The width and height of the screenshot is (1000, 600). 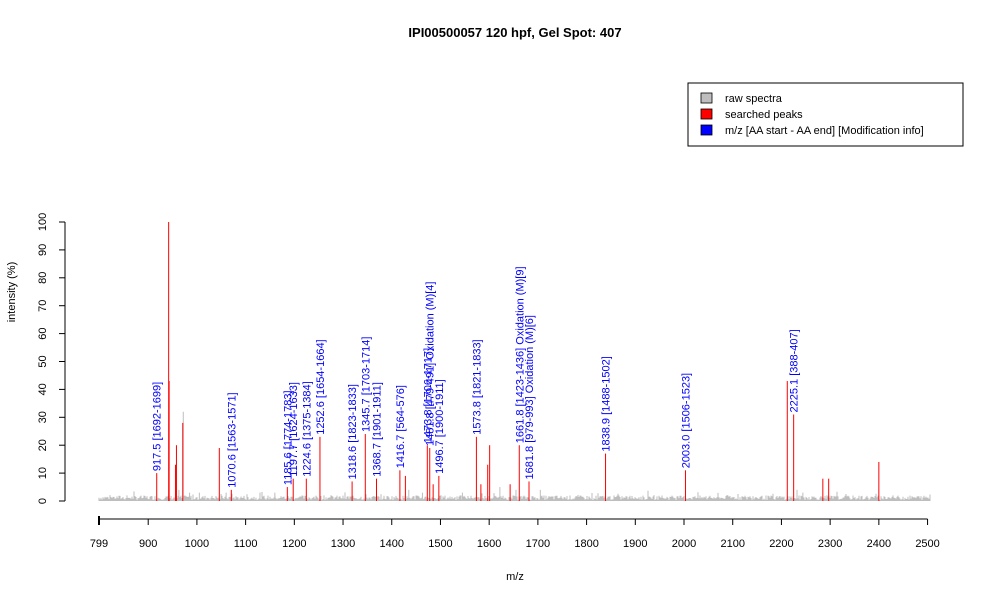 What do you see at coordinates (43, 250) in the screenshot?
I see `y-tick-label: 90` at bounding box center [43, 250].